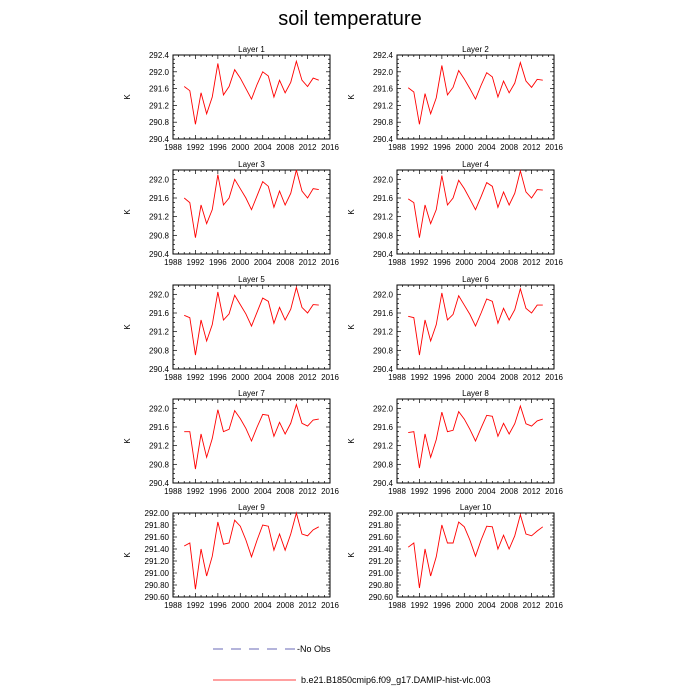 This screenshot has height=700, width=700. Describe the element at coordinates (476, 507) in the screenshot. I see `panel-title: Layer 10` at that location.